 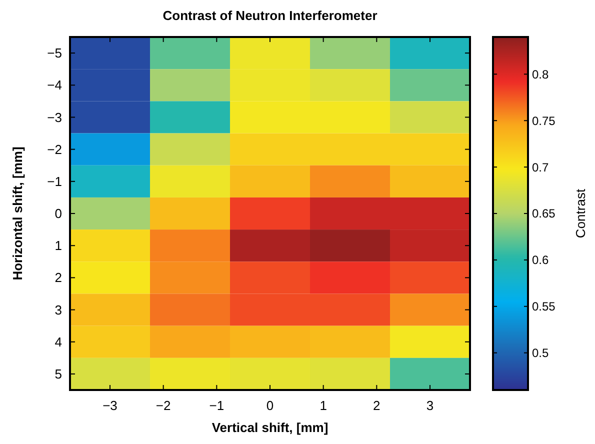 I want to click on color-bar-label: 0.8, so click(x=541, y=74).